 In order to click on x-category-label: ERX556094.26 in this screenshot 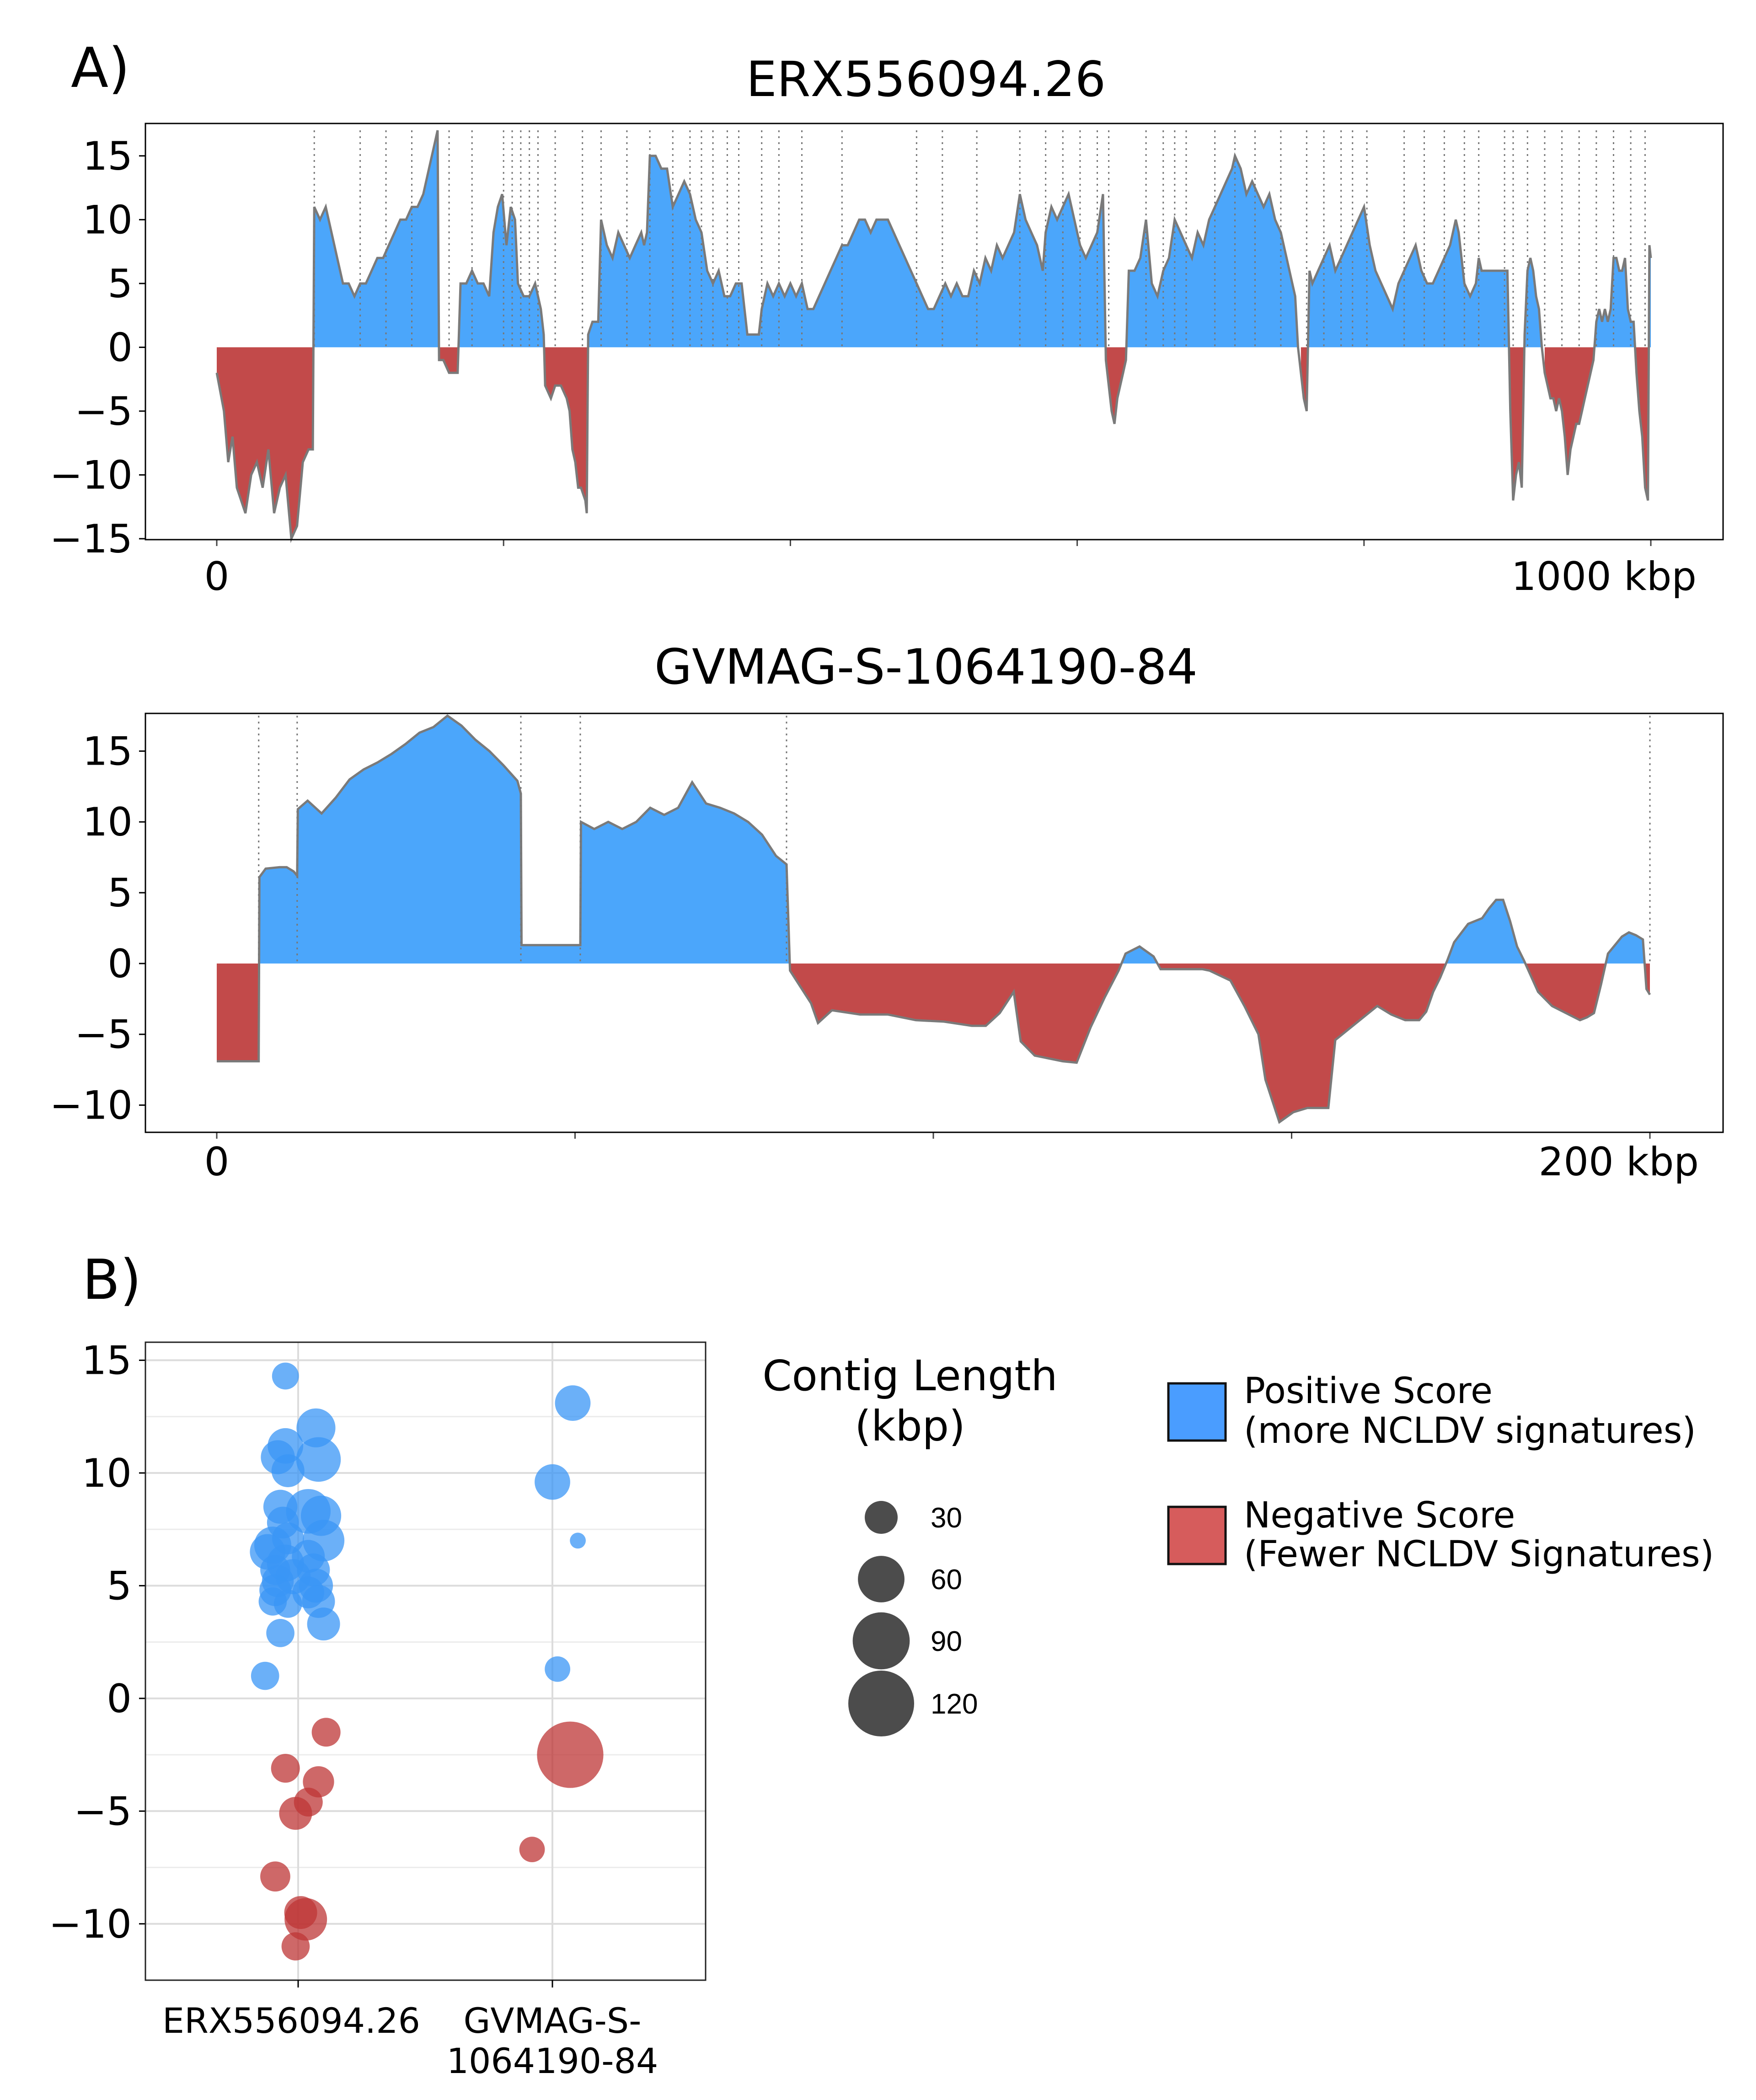, I will do `click(291, 2020)`.